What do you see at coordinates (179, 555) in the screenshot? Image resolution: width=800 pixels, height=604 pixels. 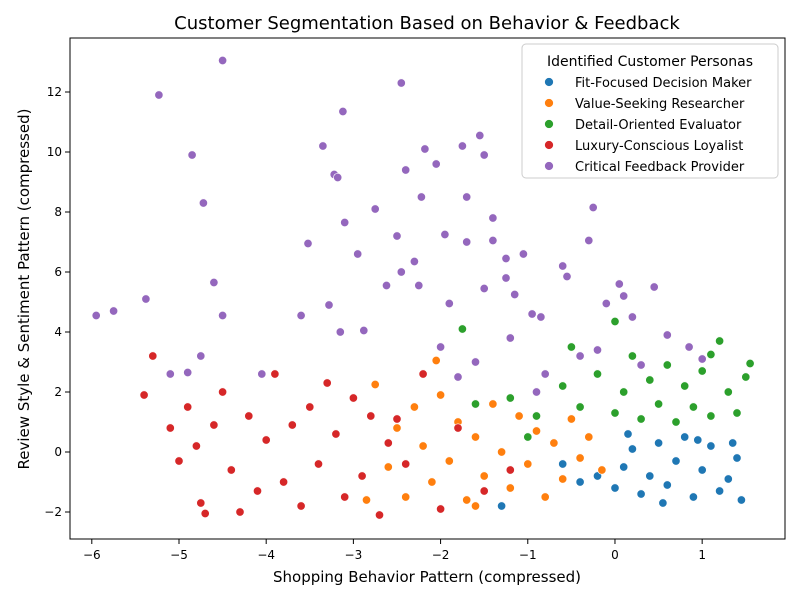 I see `x-tick-label: −5` at bounding box center [179, 555].